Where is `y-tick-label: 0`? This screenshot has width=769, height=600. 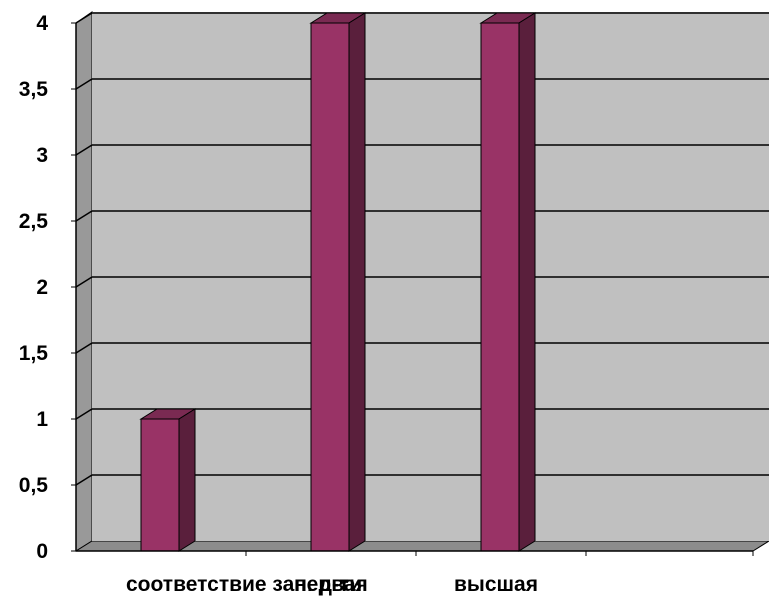 y-tick-label: 0 is located at coordinates (42, 551).